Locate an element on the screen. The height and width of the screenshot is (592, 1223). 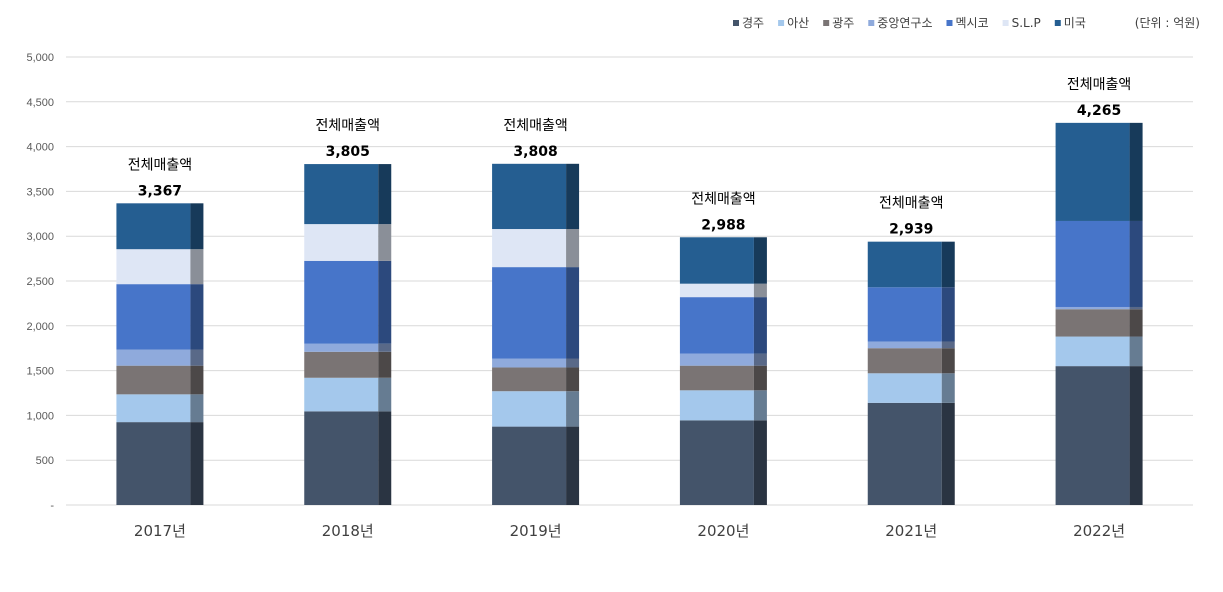
y-tick-label: - is located at coordinates (52, 506).